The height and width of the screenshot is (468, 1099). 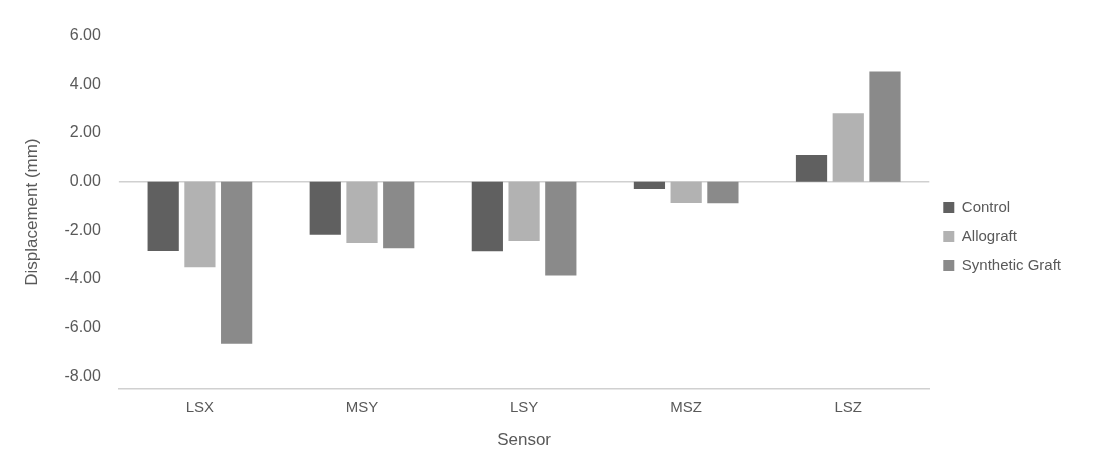 What do you see at coordinates (524, 440) in the screenshot?
I see `x-axis-title: Sensor` at bounding box center [524, 440].